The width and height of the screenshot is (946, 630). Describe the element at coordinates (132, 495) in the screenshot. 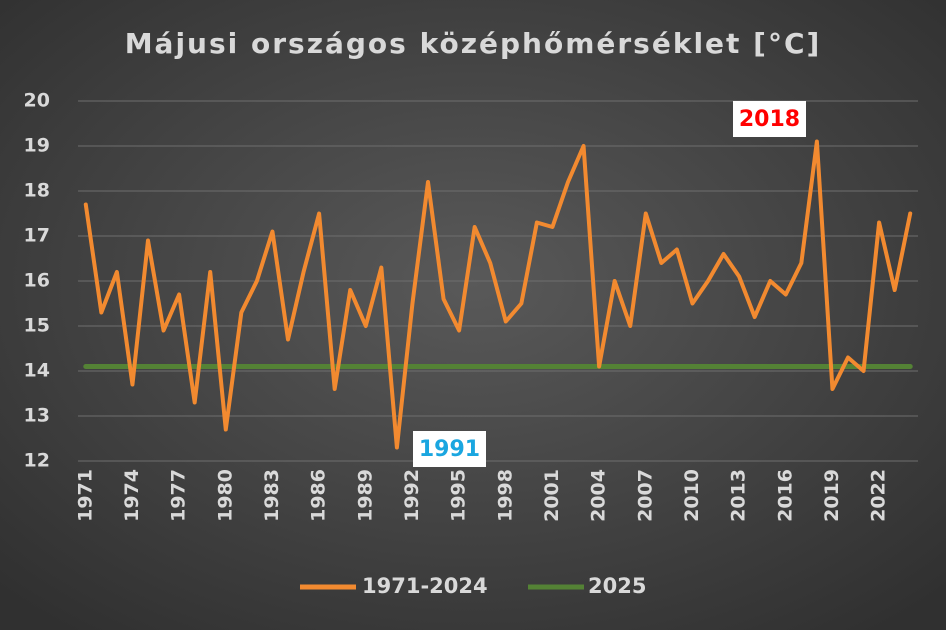

I see `x-tick-label: 1974` at that location.